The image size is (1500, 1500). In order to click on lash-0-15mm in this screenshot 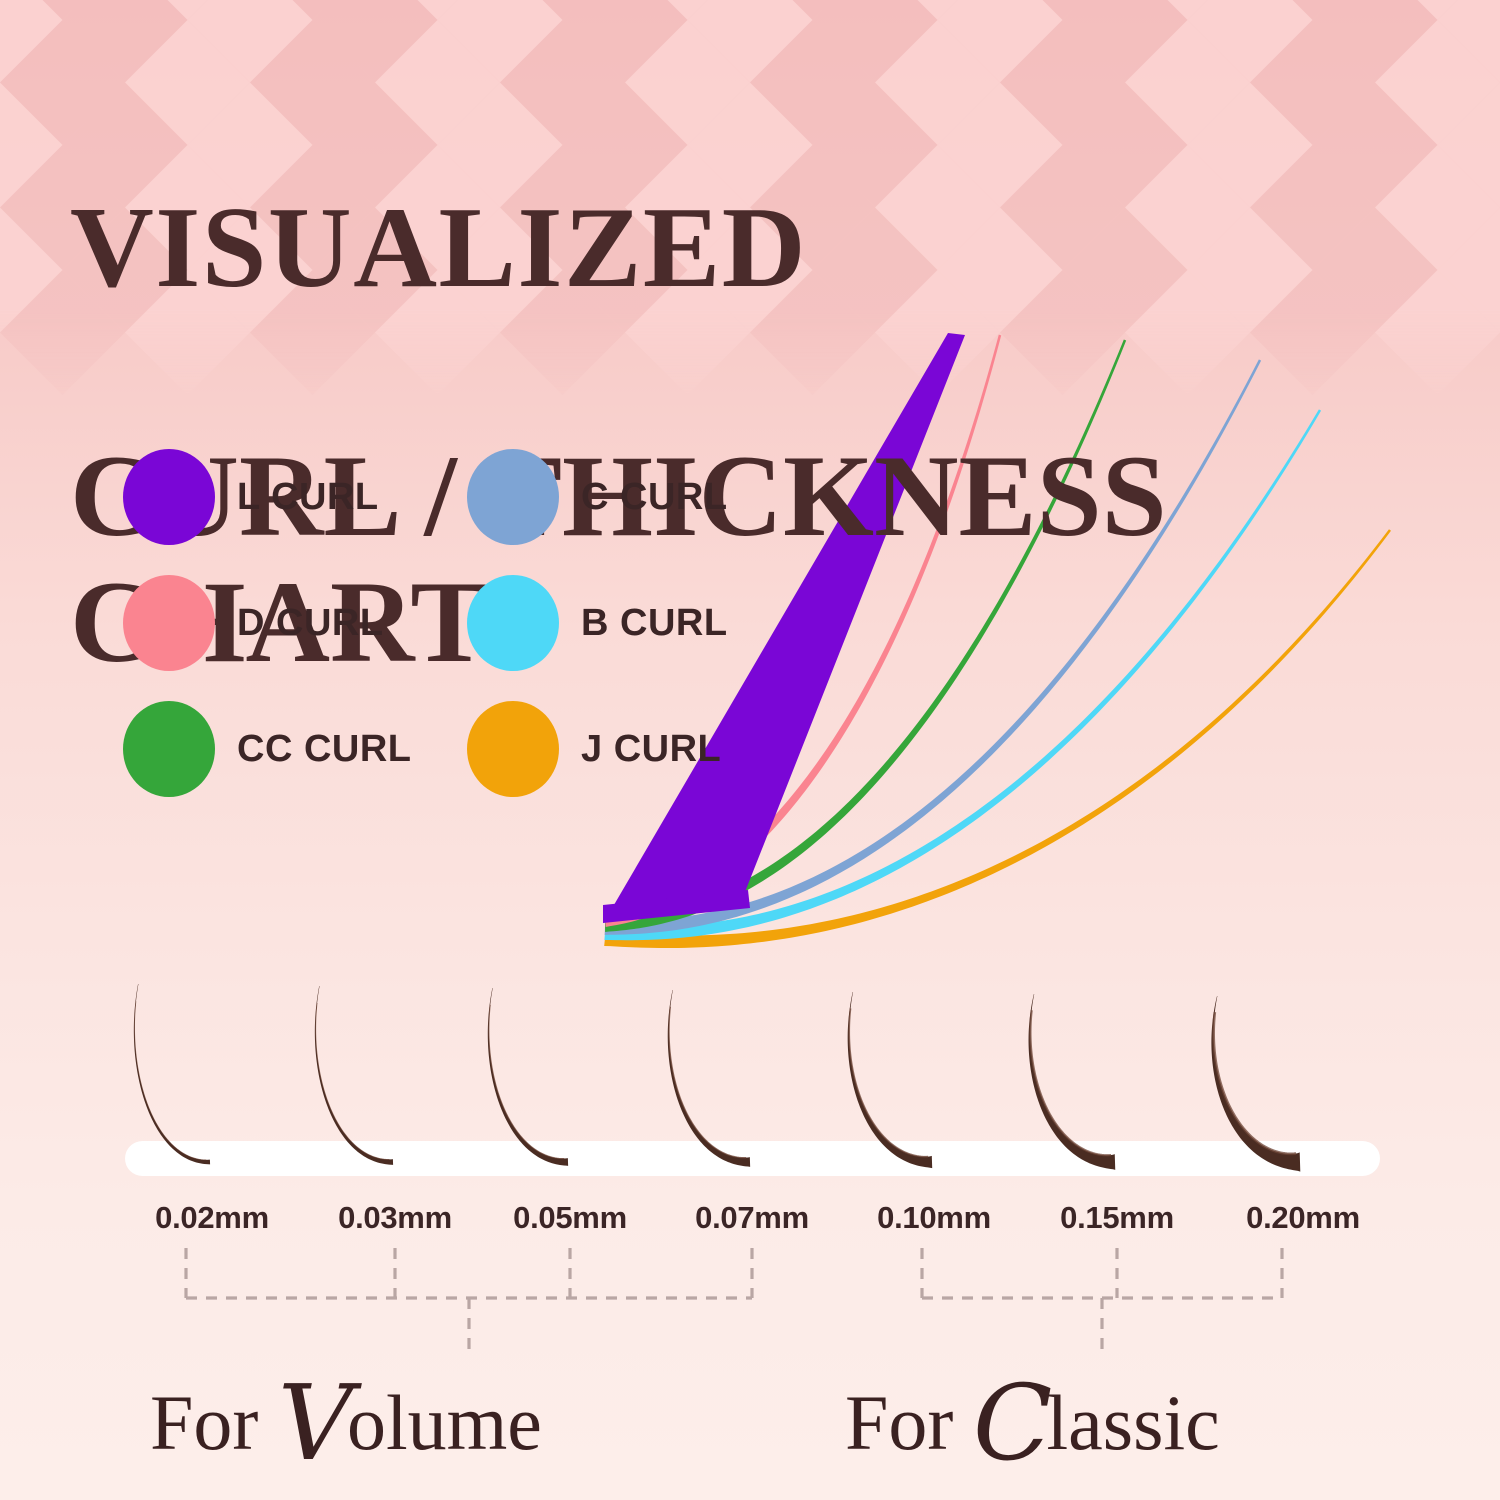, I will do `click(1072, 1081)`.